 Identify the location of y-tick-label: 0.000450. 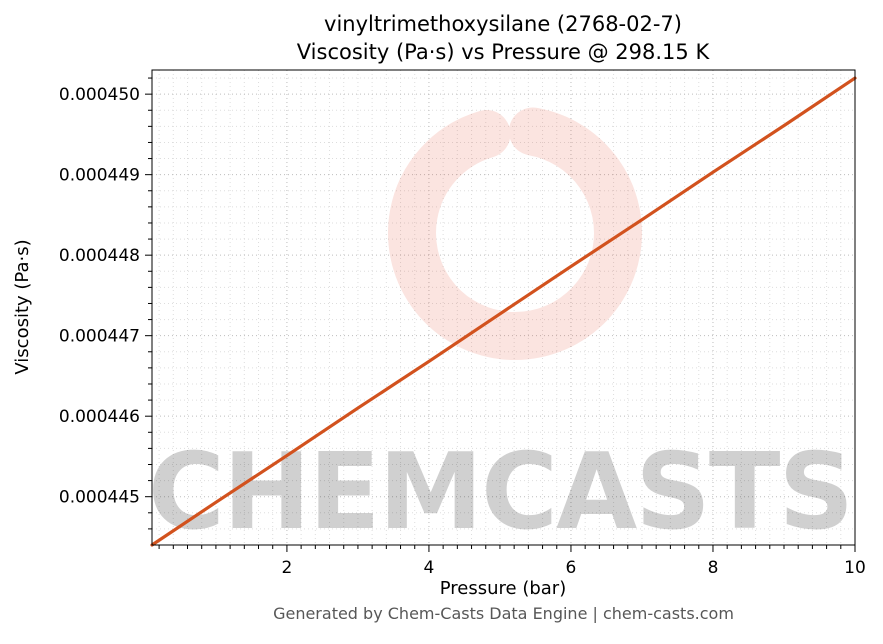
(99, 95).